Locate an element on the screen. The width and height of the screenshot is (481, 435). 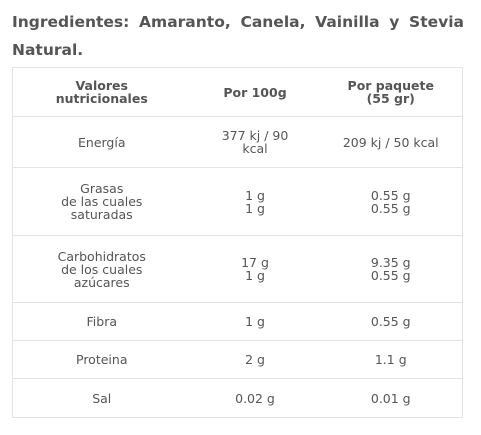
per-100g-value: 1 g 1 g is located at coordinates (255, 201).